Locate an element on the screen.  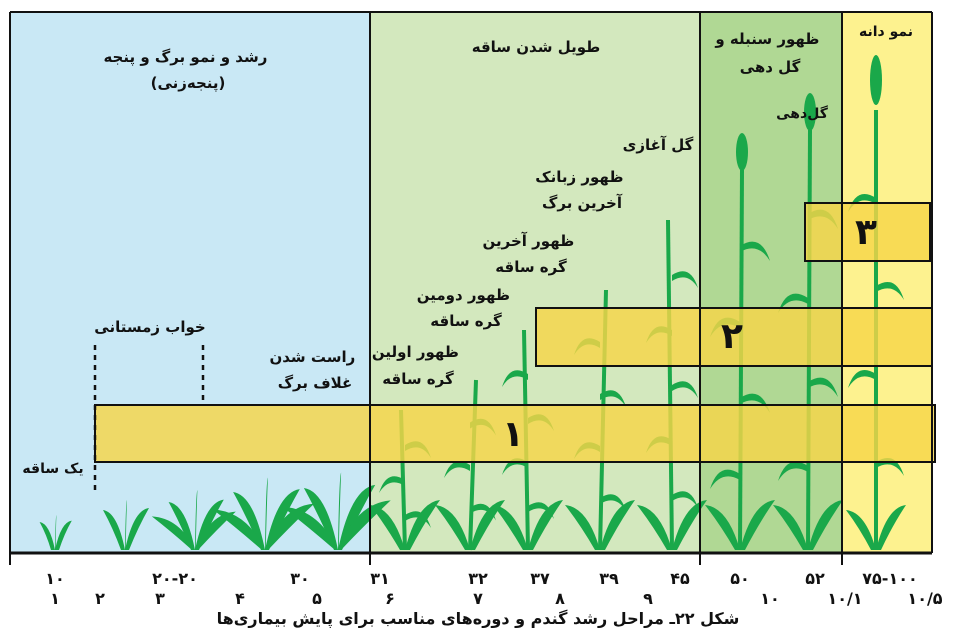
period-1-bar: ۱ is located at coordinates (515, 433).